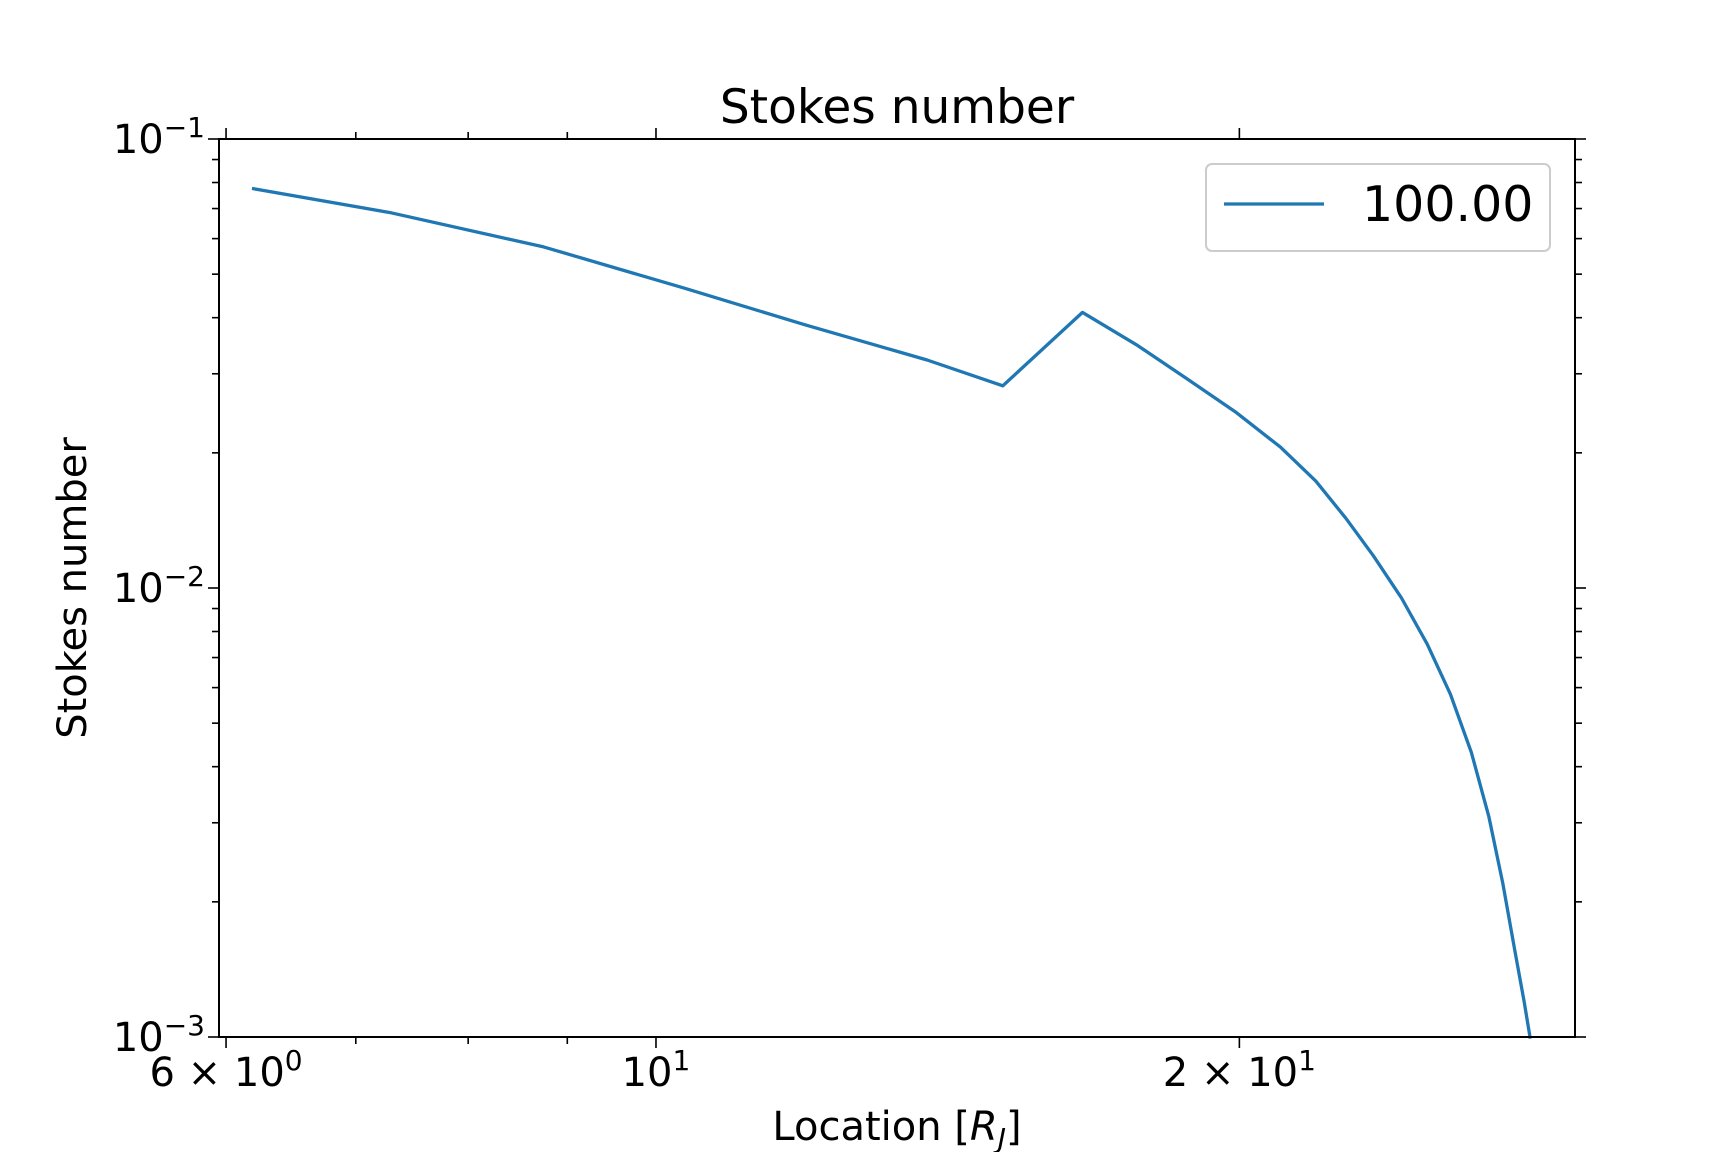  What do you see at coordinates (225, 1070) in the screenshot?
I see `tick-label: 6 × 100` at bounding box center [225, 1070].